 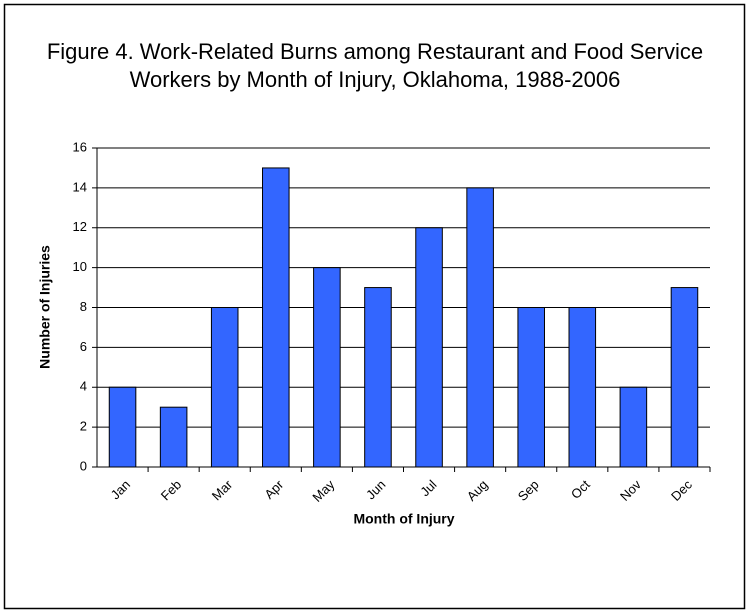 What do you see at coordinates (80, 146) in the screenshot?
I see `y-tick-label: 16` at bounding box center [80, 146].